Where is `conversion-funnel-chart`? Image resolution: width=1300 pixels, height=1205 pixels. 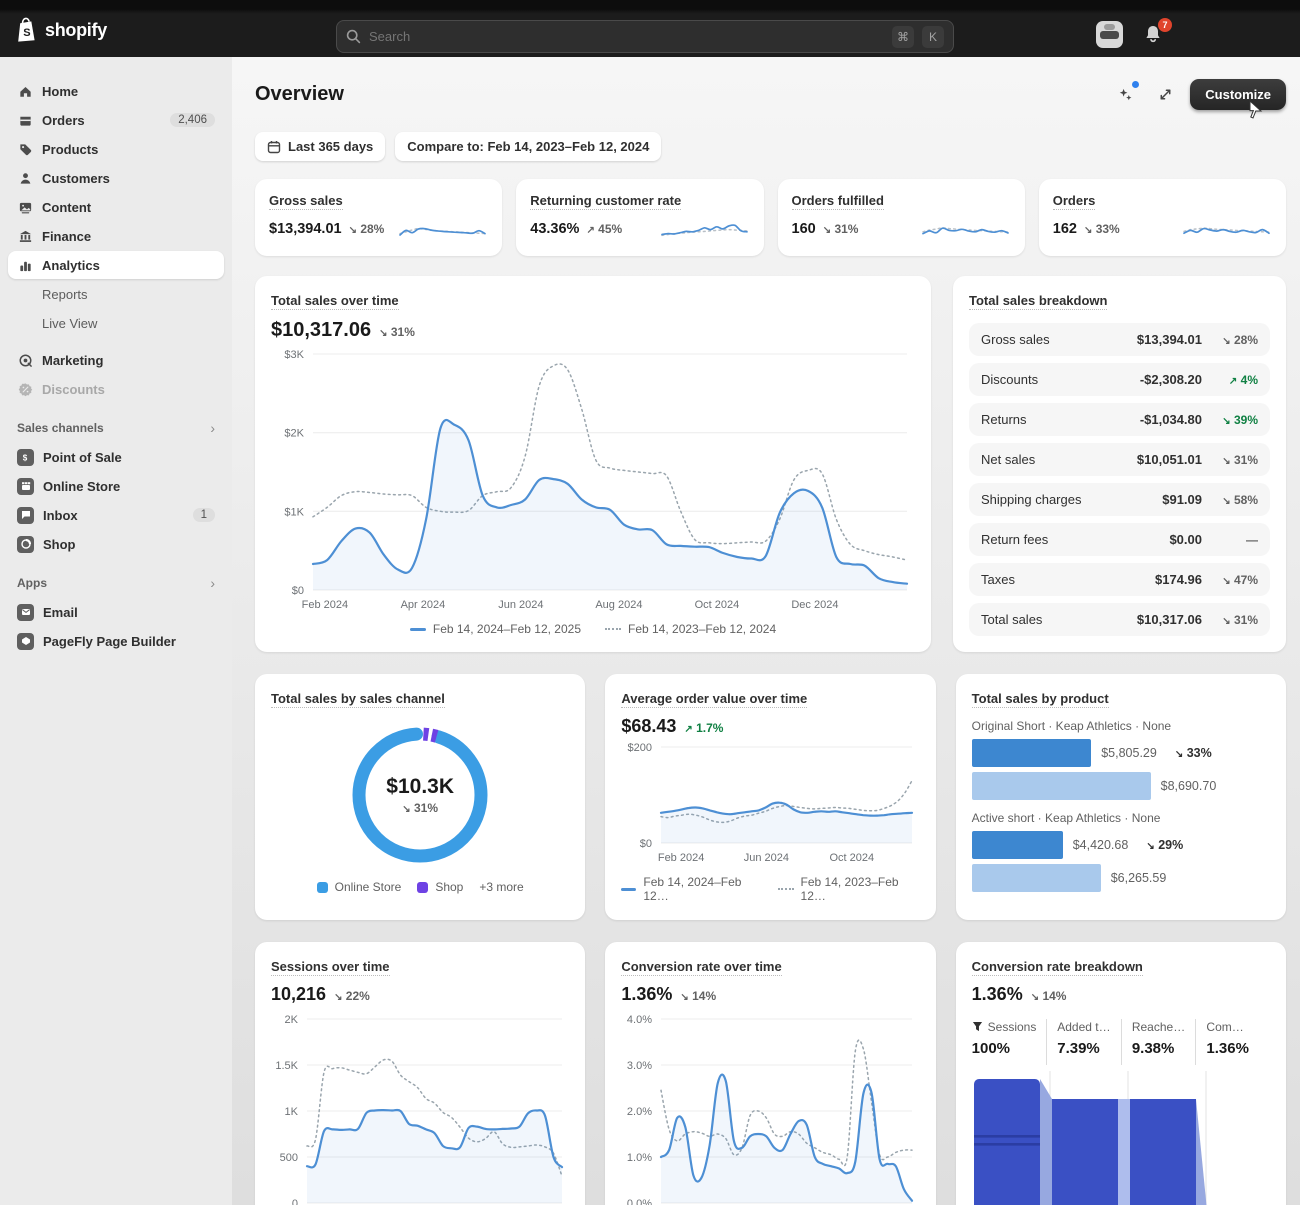 conversion-funnel-chart is located at coordinates (1090, 1138).